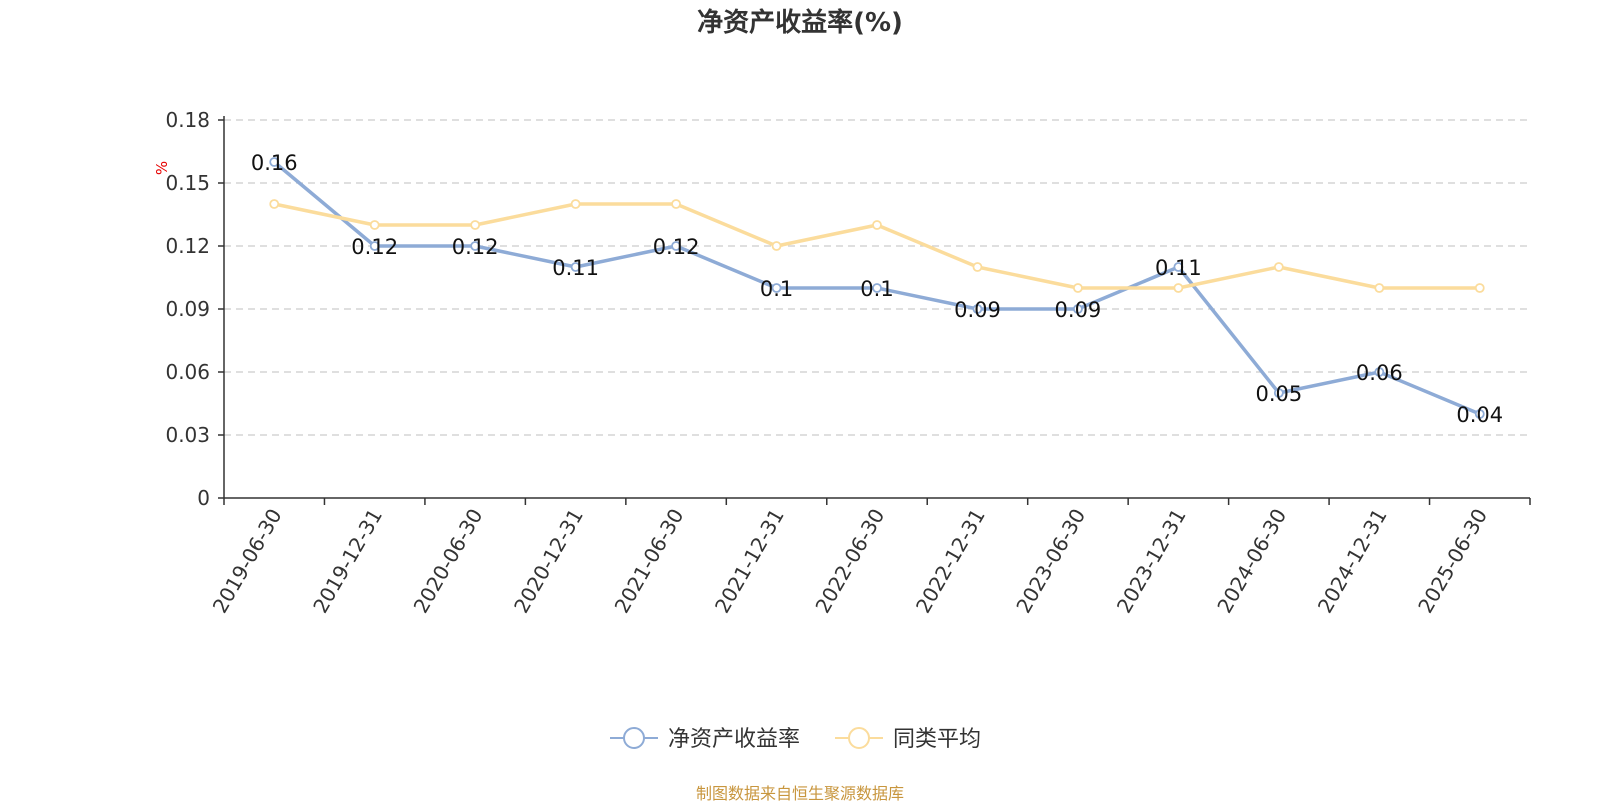 The width and height of the screenshot is (1600, 804). Describe the element at coordinates (937, 739) in the screenshot. I see `legend-label: 同类平均` at that location.